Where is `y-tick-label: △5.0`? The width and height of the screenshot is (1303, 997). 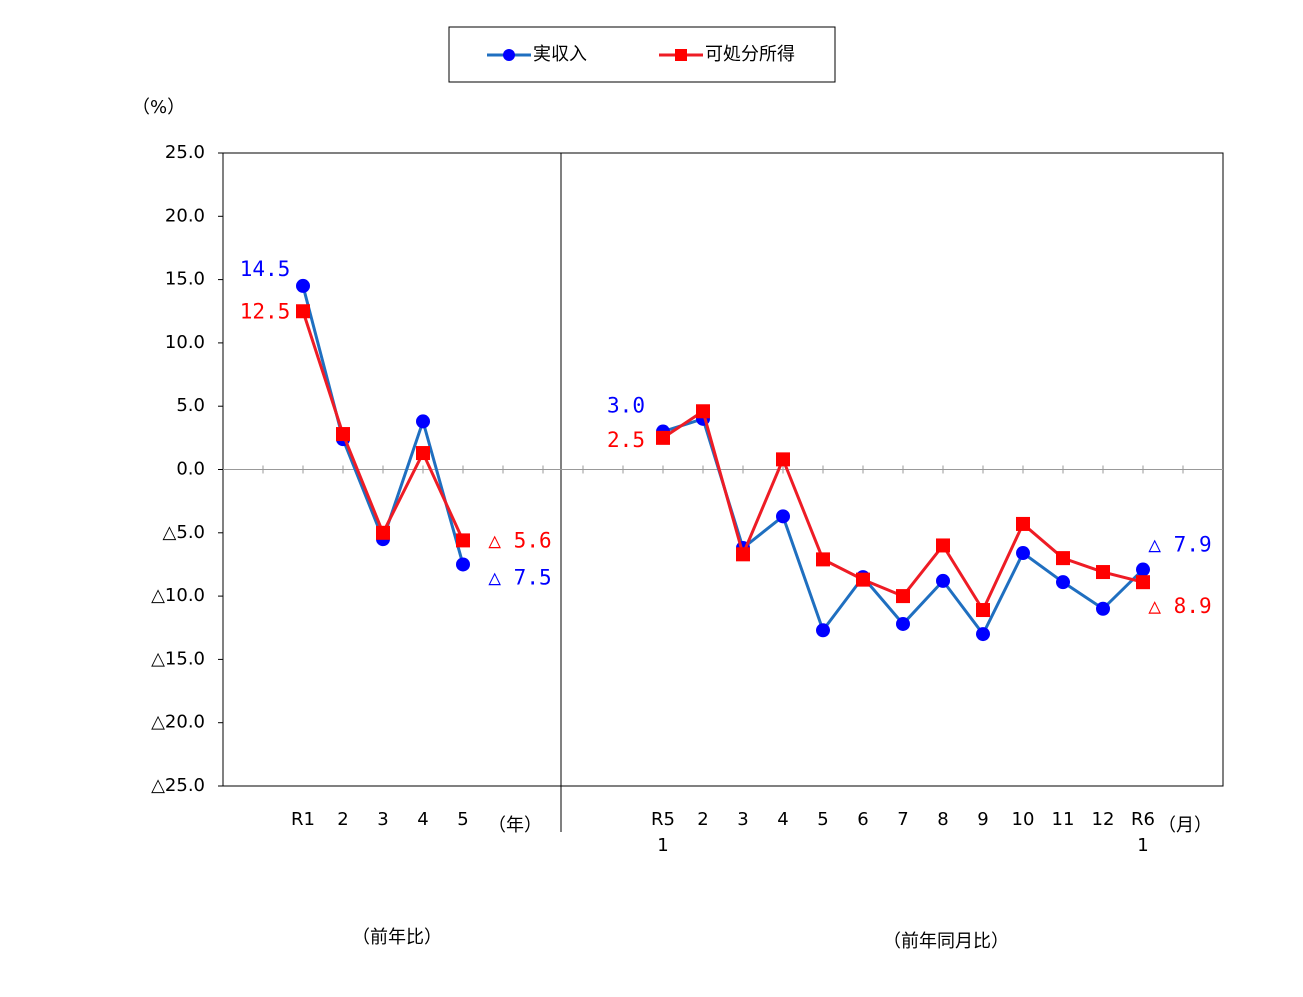 y-tick-label: △5.0 is located at coordinates (184, 532).